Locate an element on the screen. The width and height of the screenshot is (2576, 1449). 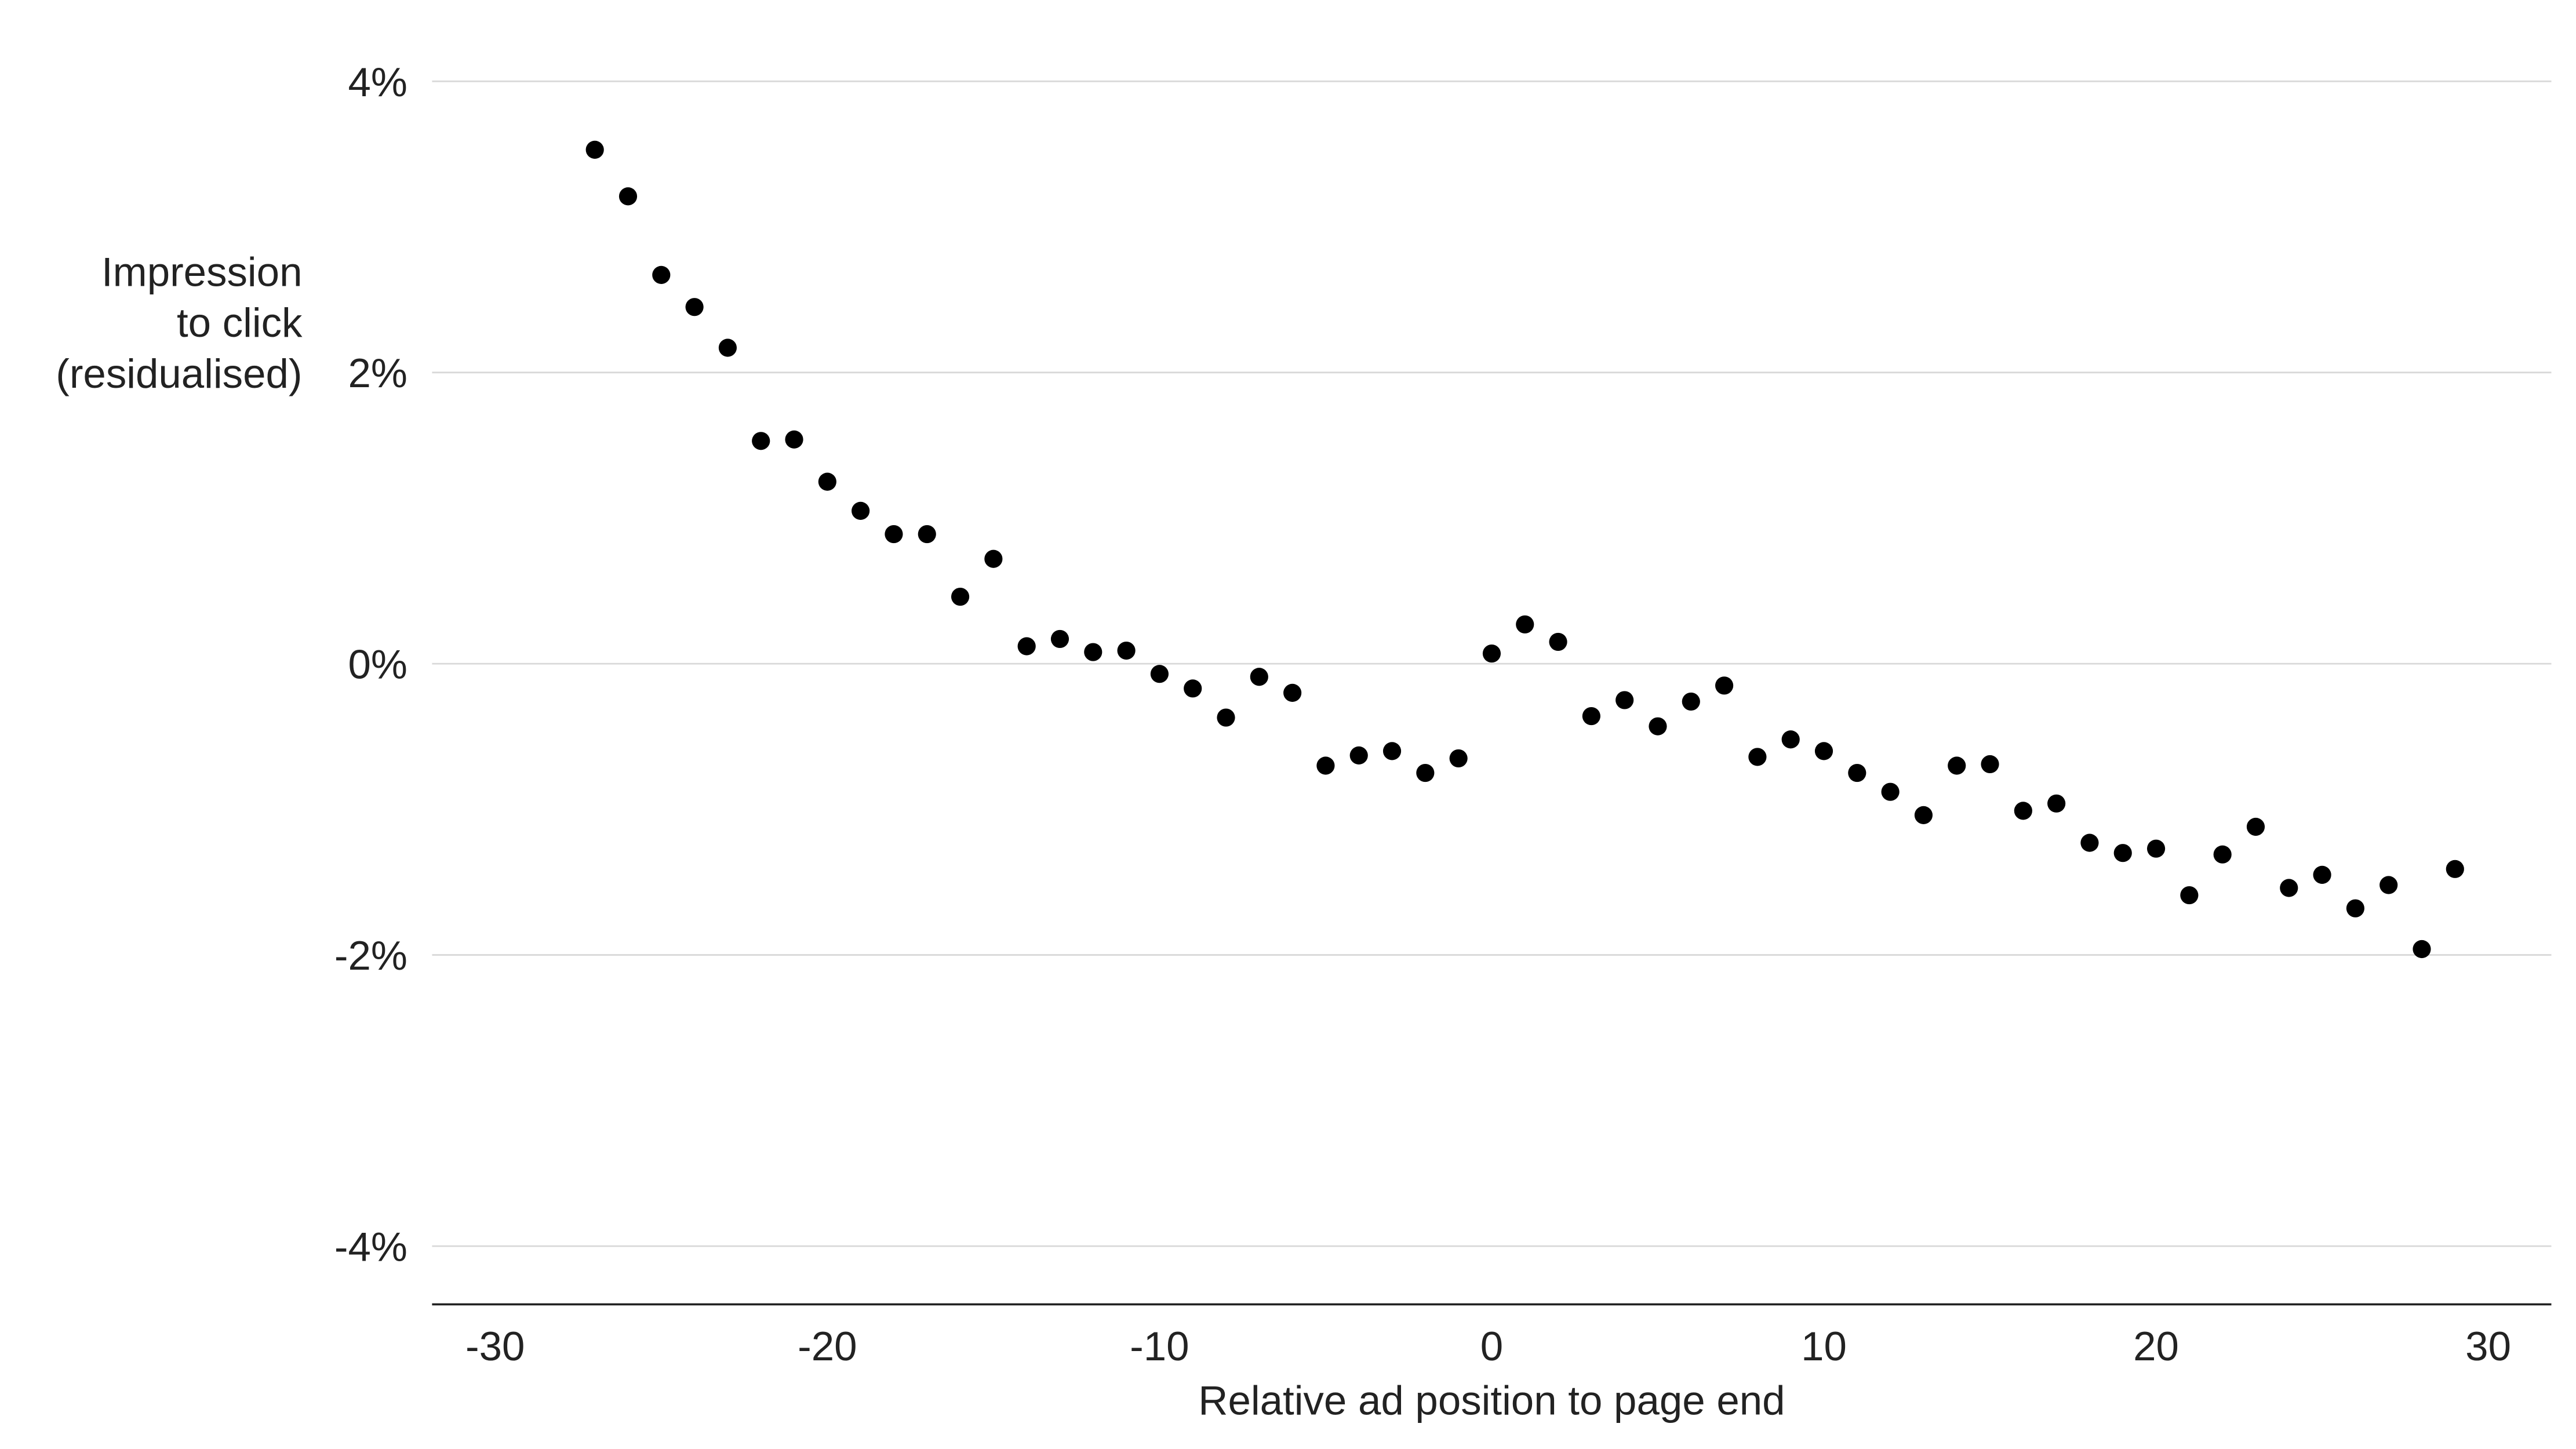
x-tick-label: -20 is located at coordinates (828, 1347).